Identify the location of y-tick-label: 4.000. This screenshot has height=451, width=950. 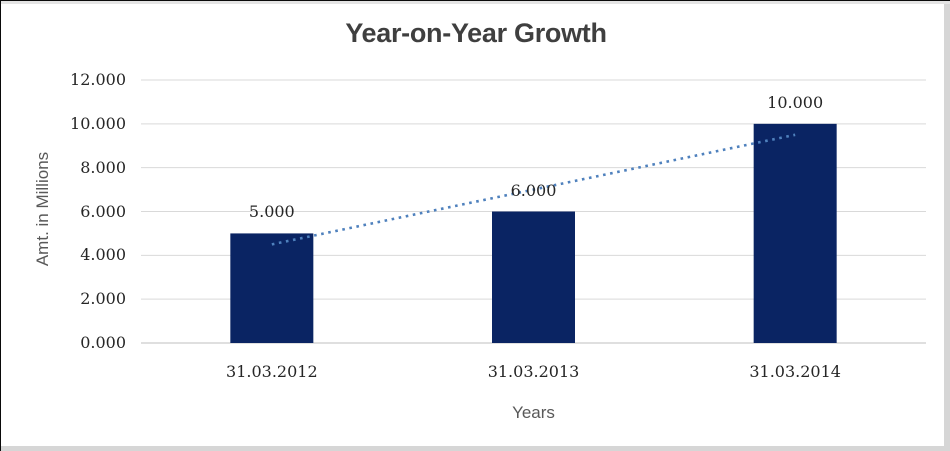
(103, 255).